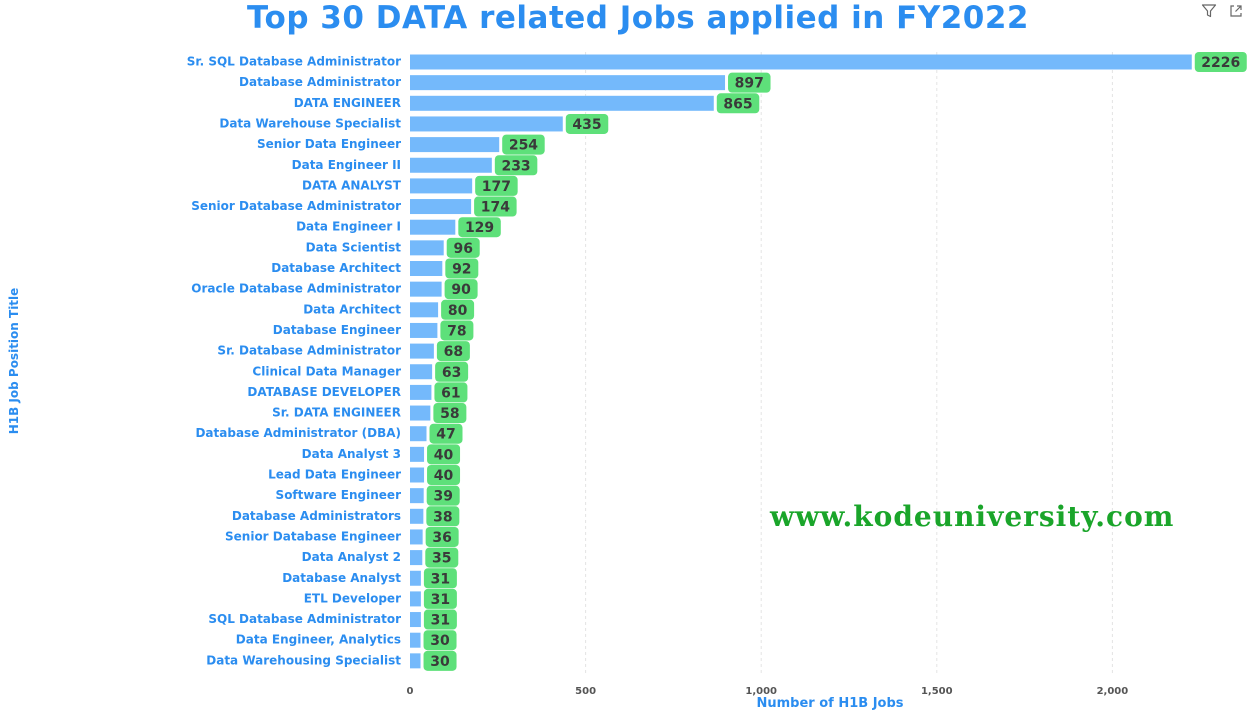 The width and height of the screenshot is (1249, 714). I want to click on category-label: Data Engineer I, so click(348, 227).